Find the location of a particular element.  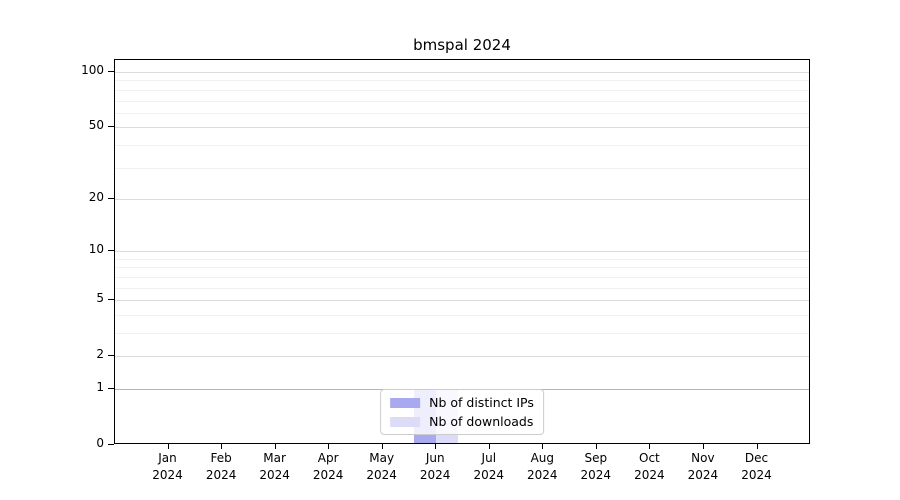

y-tick-label: 1 is located at coordinates (100, 387).